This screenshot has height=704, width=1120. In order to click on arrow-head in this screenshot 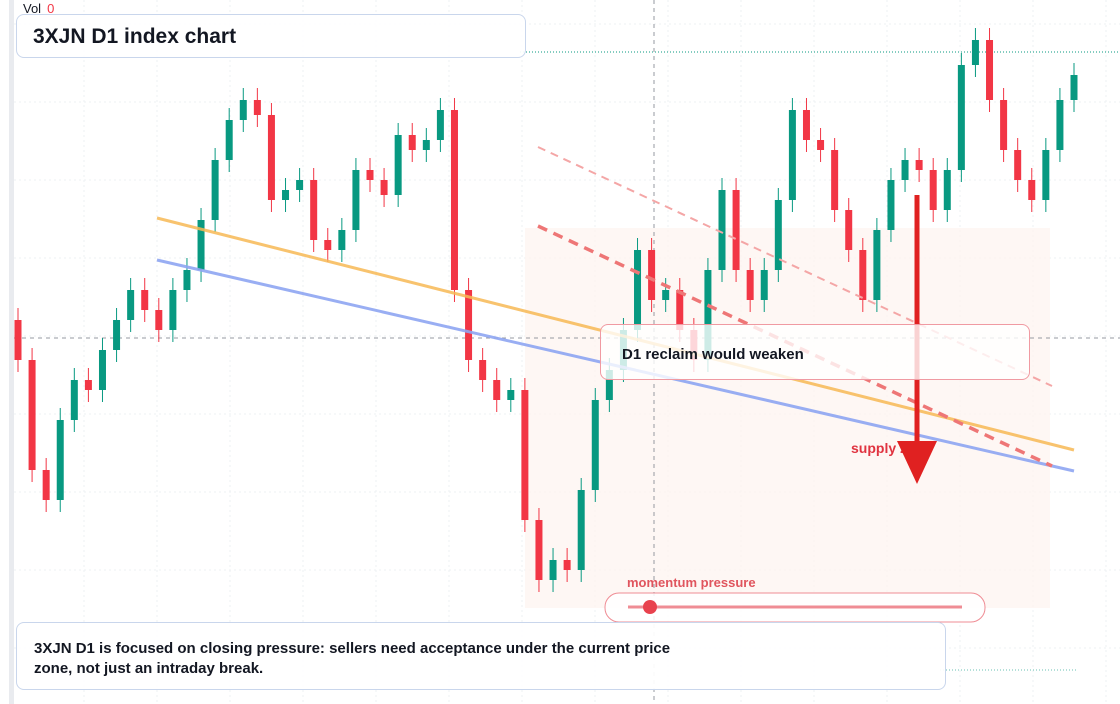, I will do `click(917, 462)`.